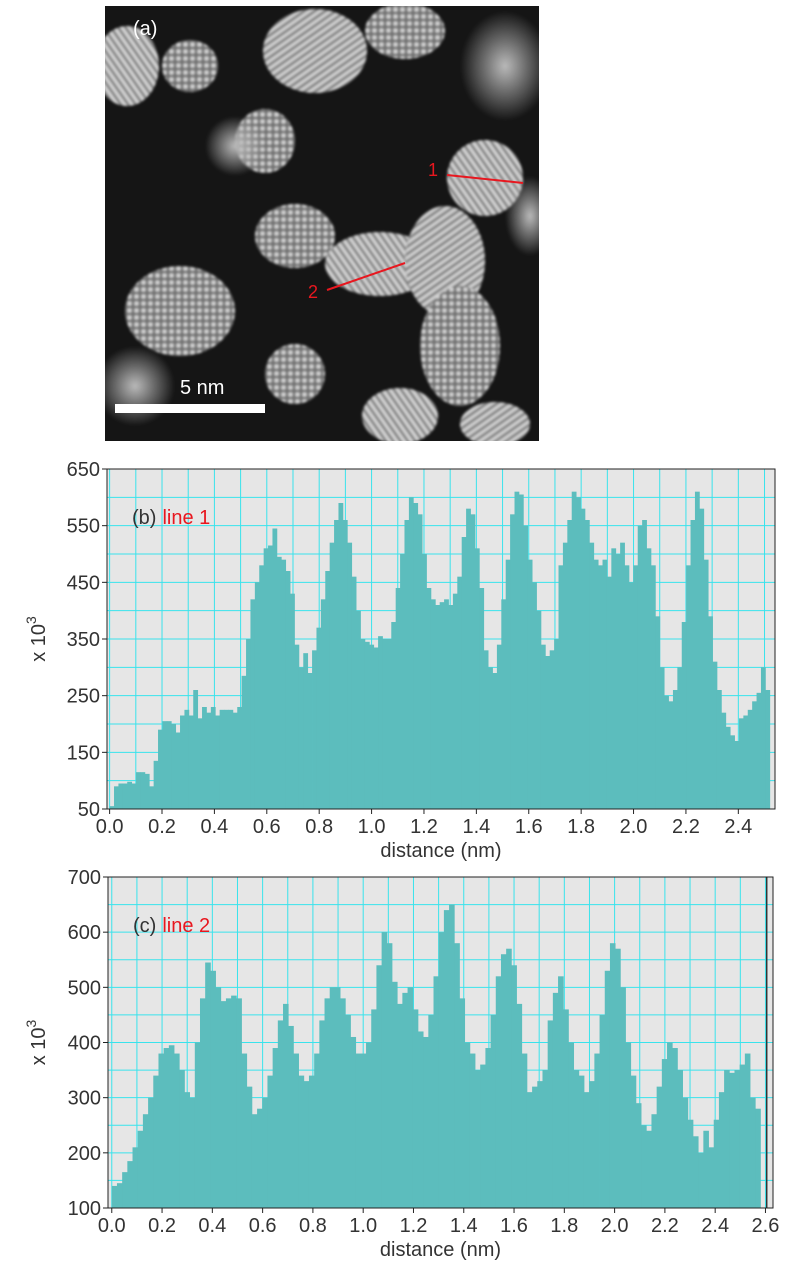 This screenshot has height=1269, width=787. Describe the element at coordinates (514, 1226) in the screenshot. I see `x-tick-label: 1.6` at that location.